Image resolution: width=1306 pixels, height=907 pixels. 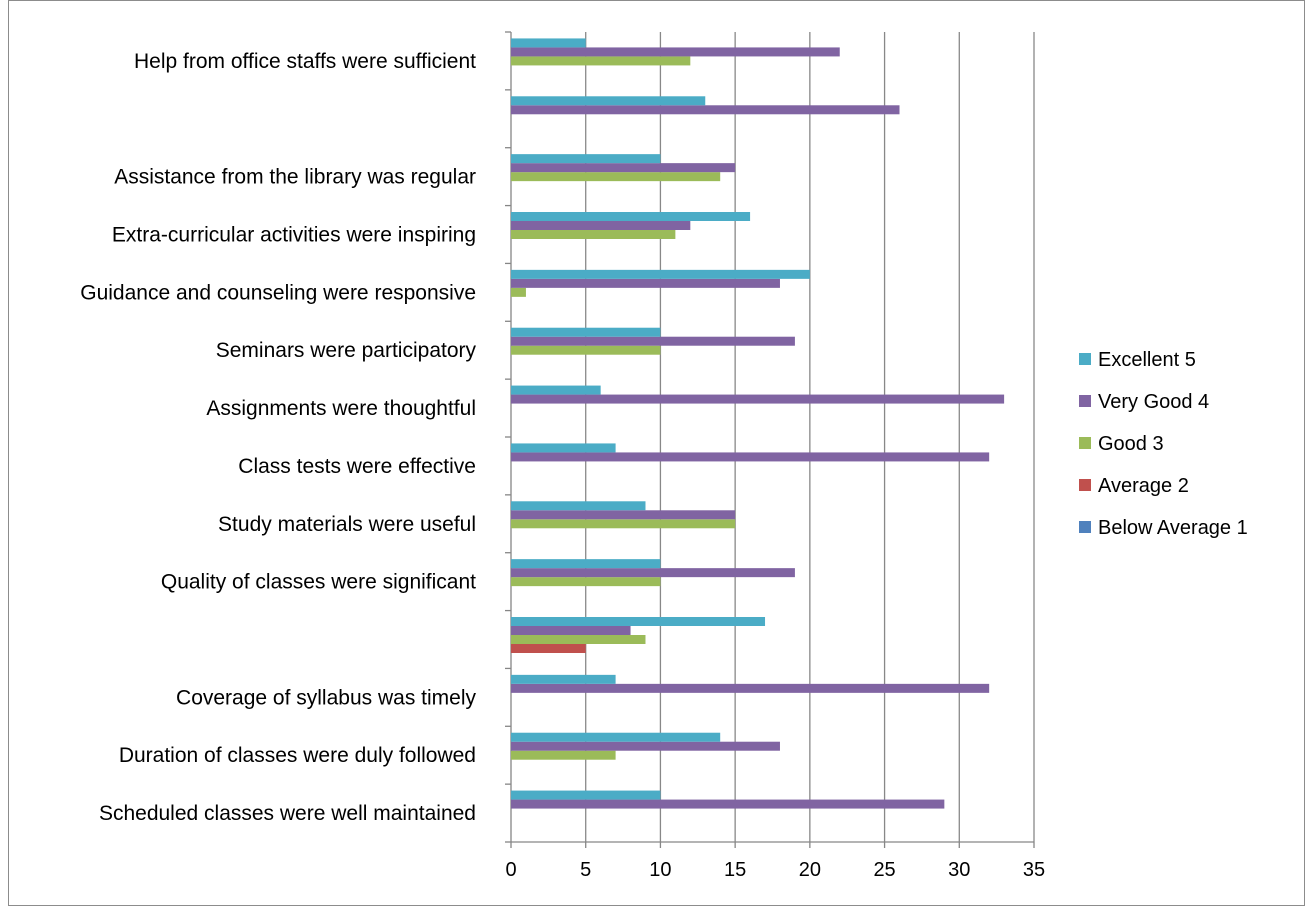 I want to click on category-label-4: Quality of classes were significant, so click(x=318, y=582).